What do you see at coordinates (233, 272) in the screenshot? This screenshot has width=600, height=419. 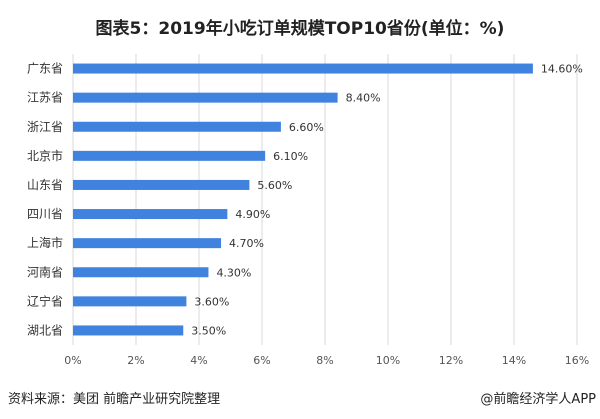 I see `data-label: 4.30%` at bounding box center [233, 272].